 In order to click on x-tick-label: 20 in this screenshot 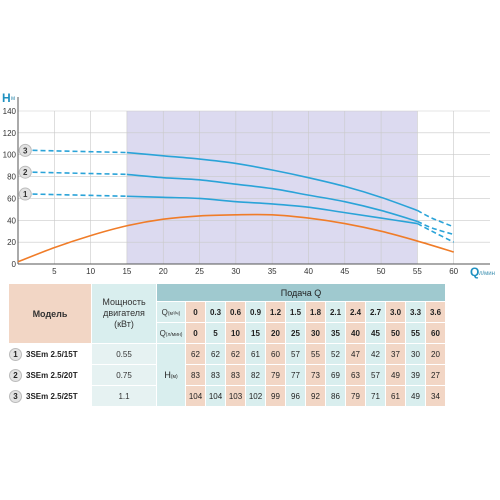, I will do `click(163, 271)`.